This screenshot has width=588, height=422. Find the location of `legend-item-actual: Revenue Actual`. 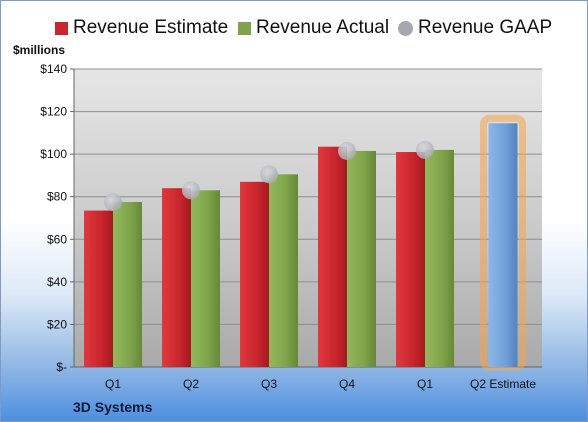

legend-item-actual: Revenue Actual is located at coordinates (313, 28).